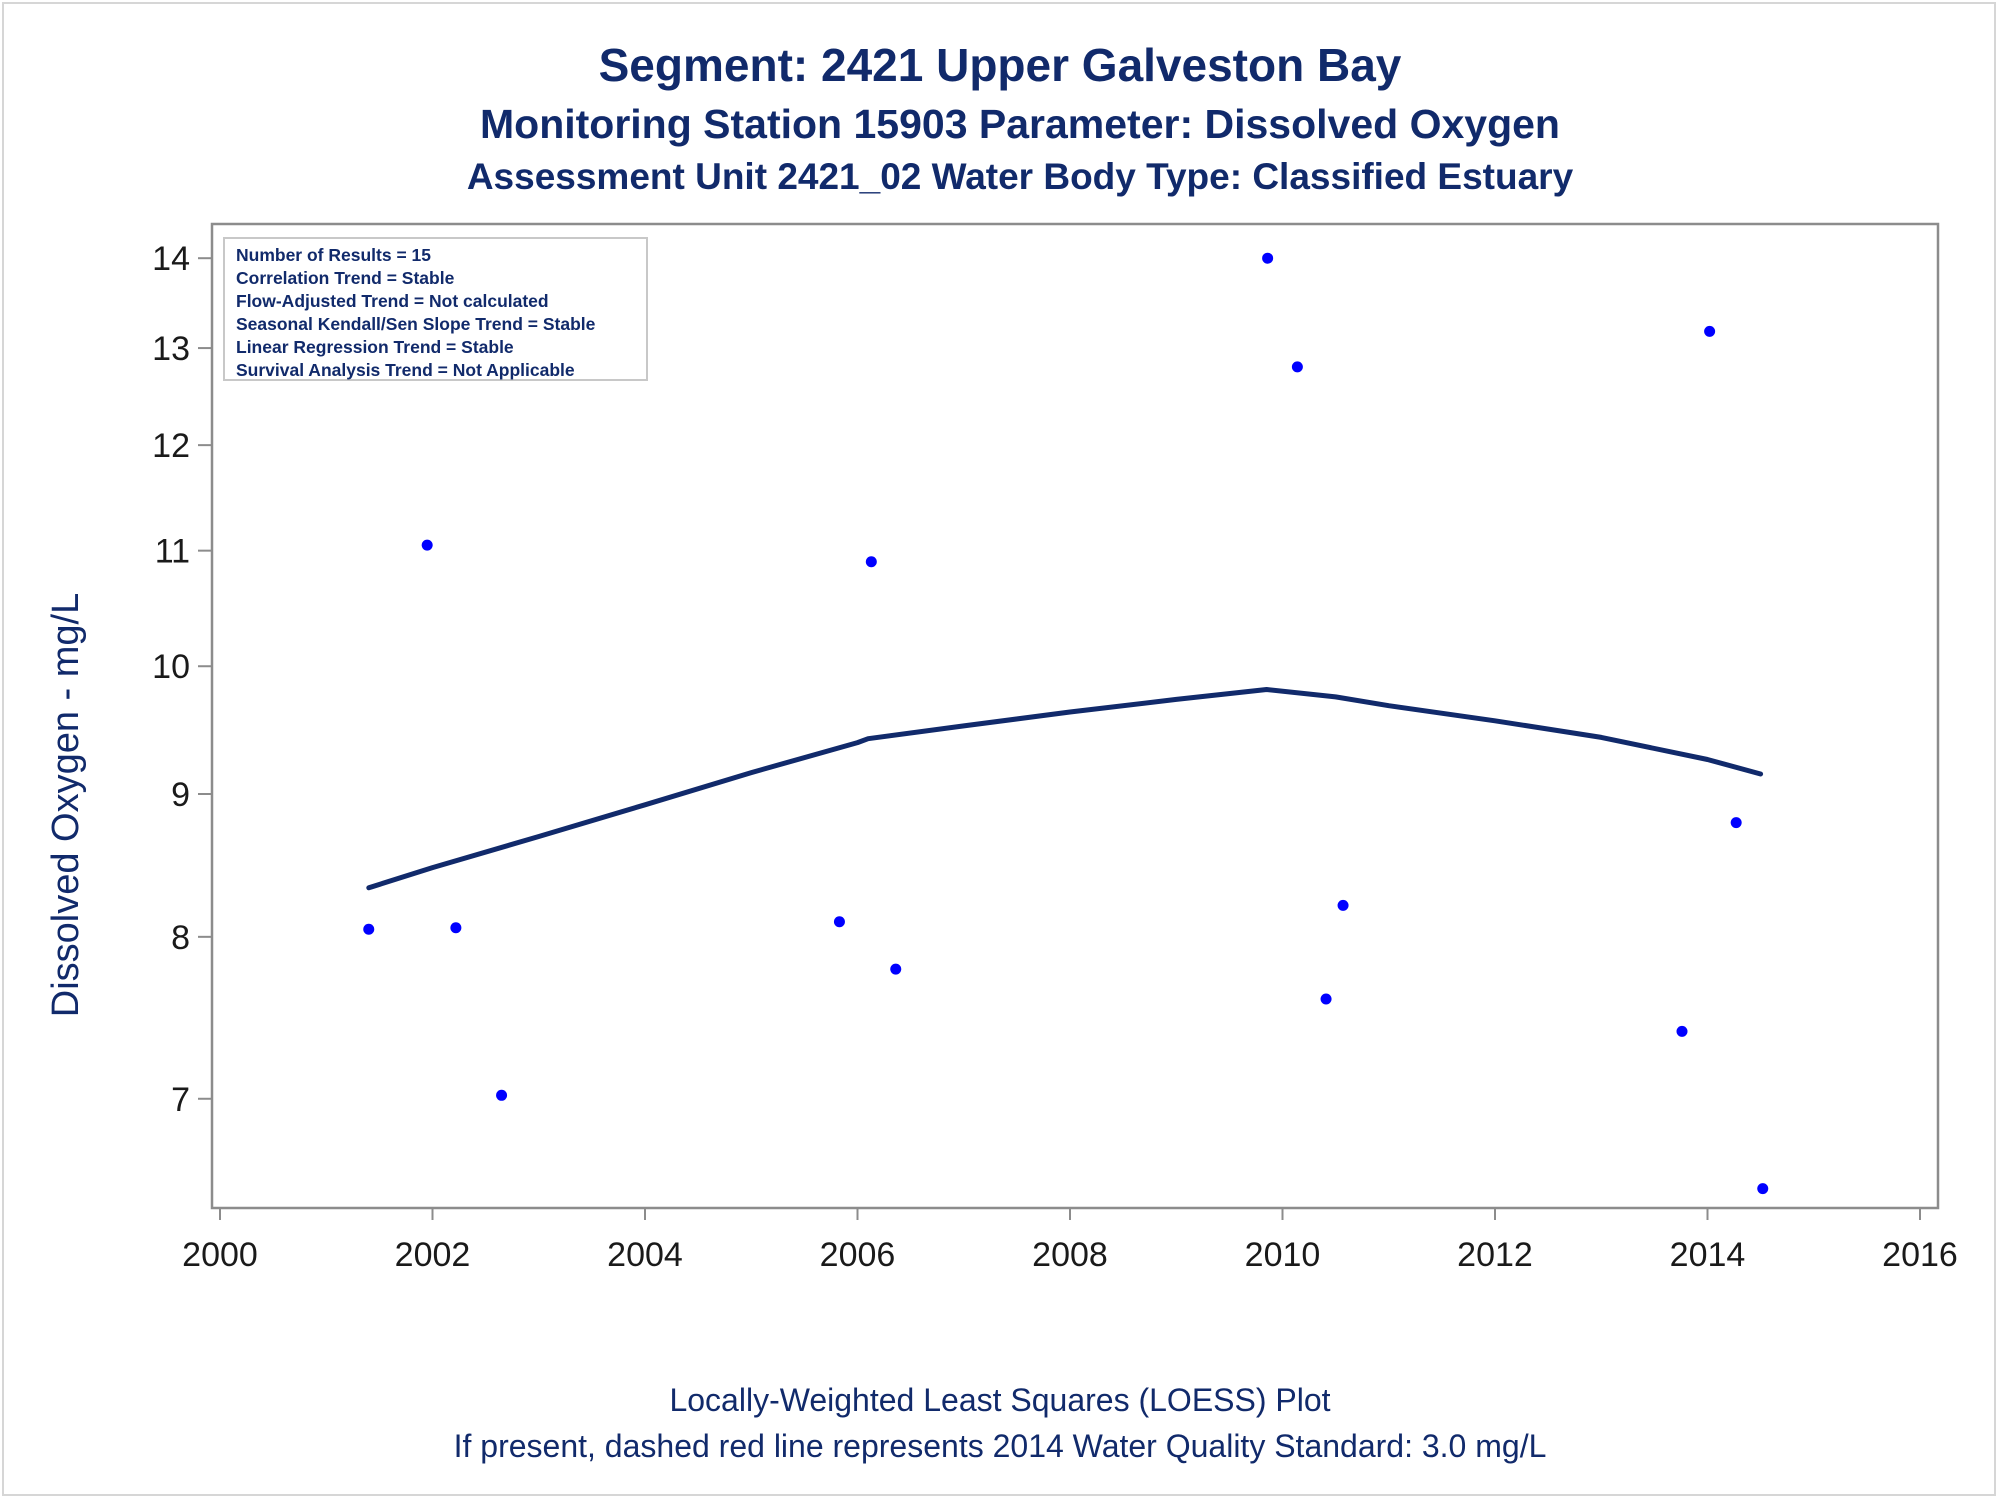  What do you see at coordinates (171, 349) in the screenshot?
I see `y-tick-label: 13` at bounding box center [171, 349].